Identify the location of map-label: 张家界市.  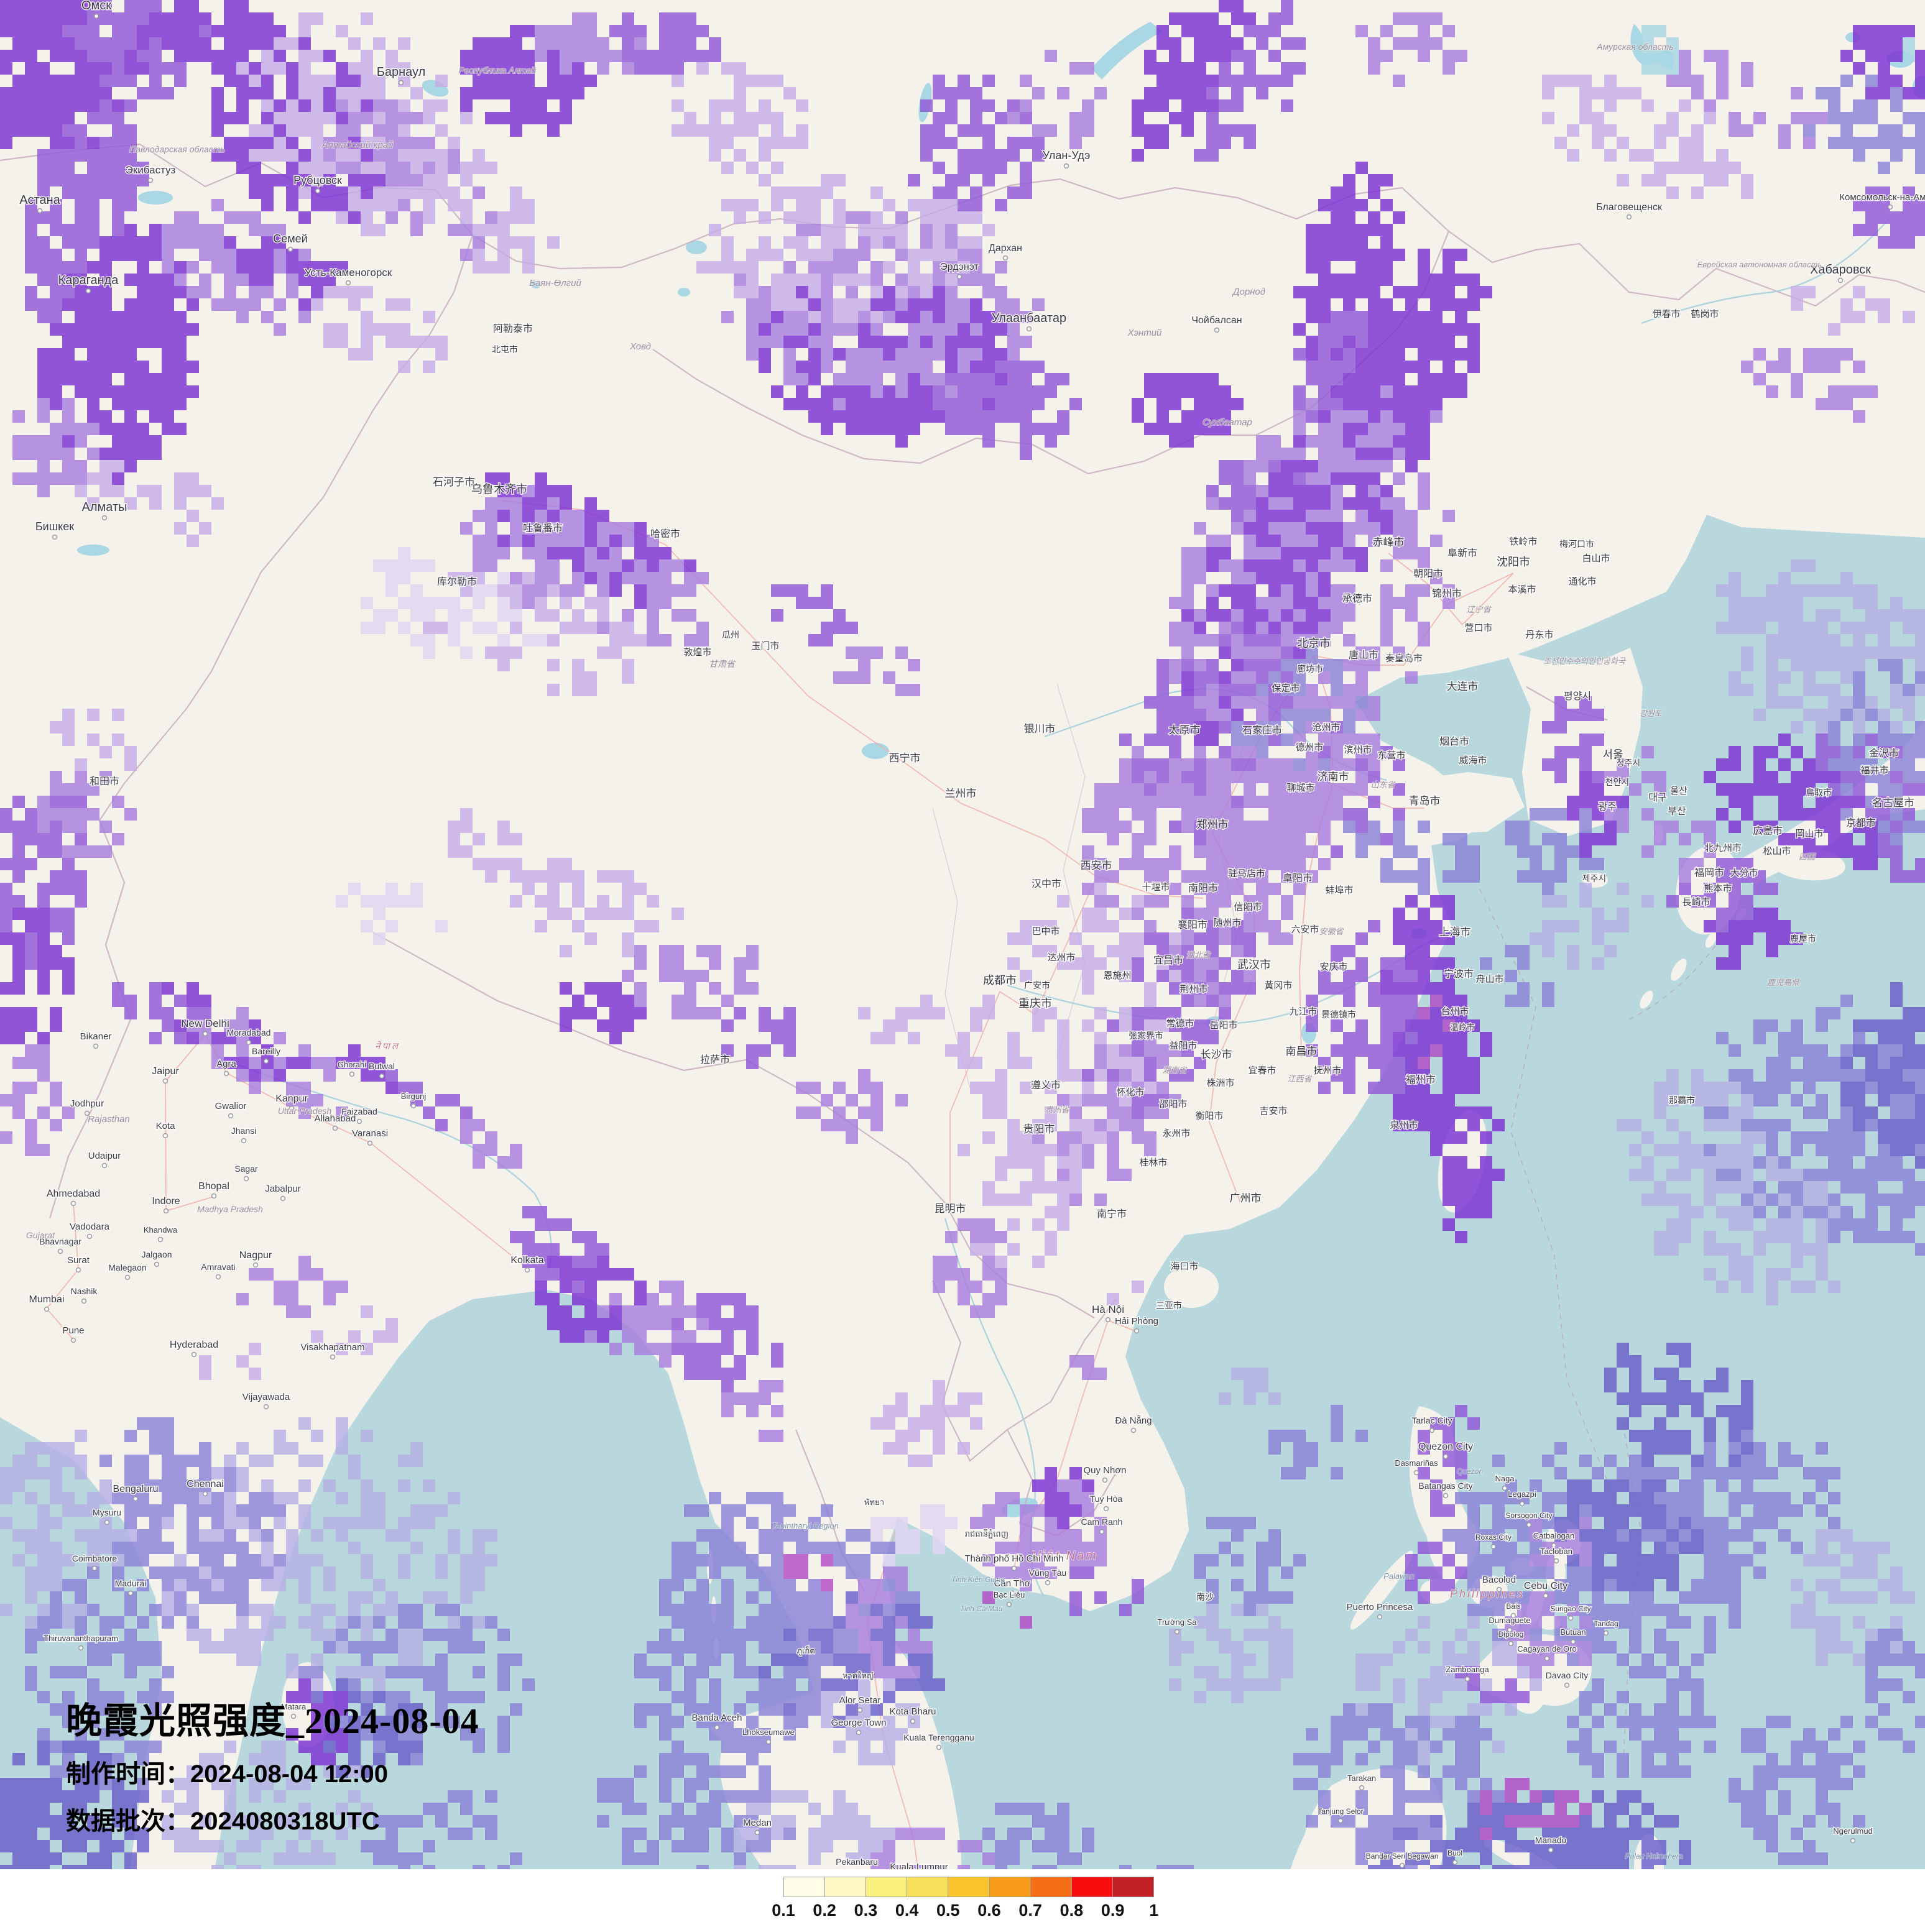
(1146, 1036).